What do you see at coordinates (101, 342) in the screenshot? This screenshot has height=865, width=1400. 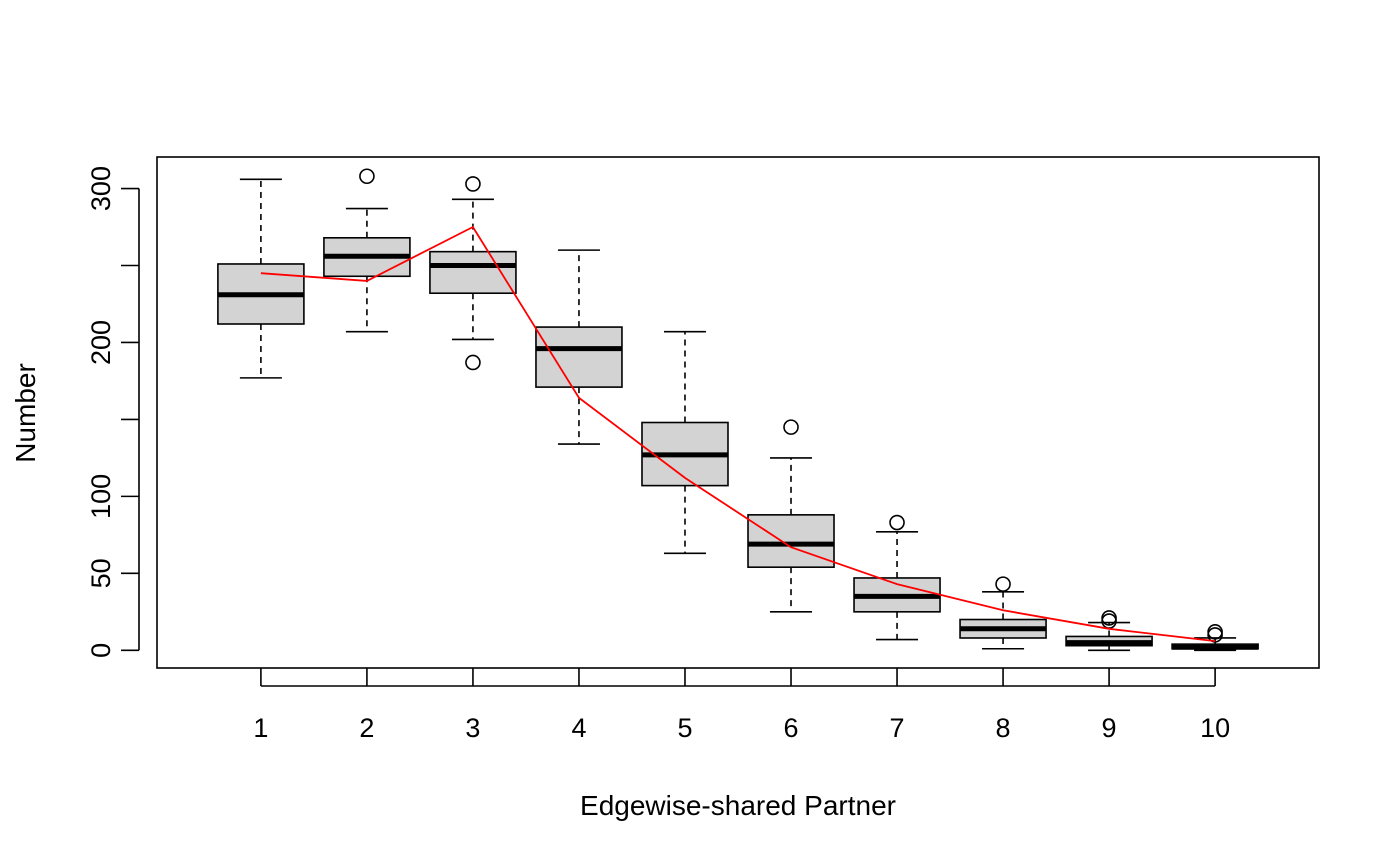 I see `y-tick-label: 200` at bounding box center [101, 342].